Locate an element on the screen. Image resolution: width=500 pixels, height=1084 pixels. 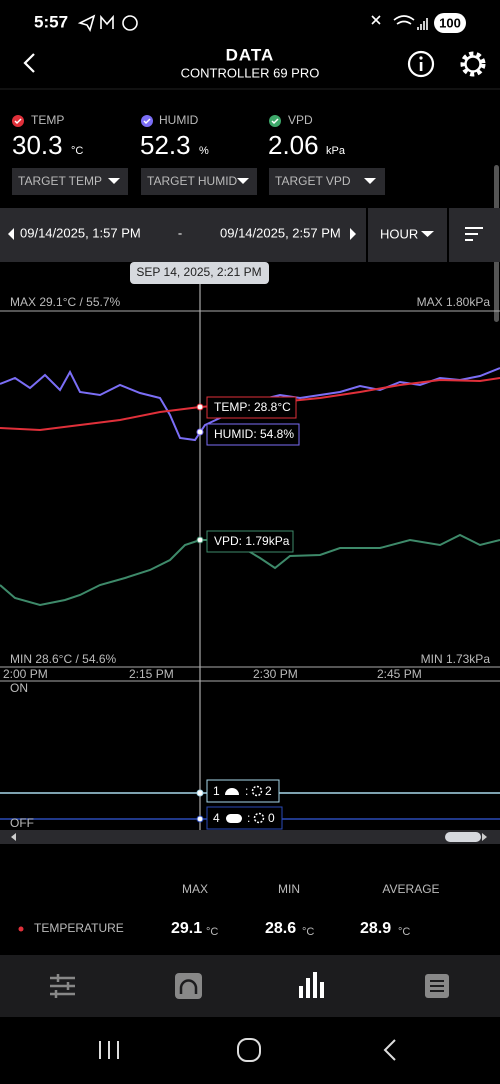
dropdown-label: TARGET HUMID is located at coordinates (192, 181).